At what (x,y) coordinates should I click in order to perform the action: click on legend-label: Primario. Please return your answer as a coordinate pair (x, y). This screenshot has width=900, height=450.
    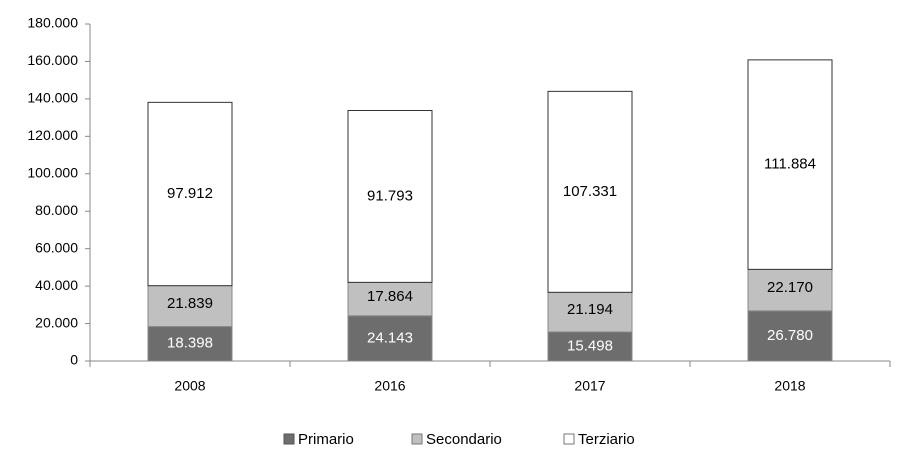
    Looking at the image, I should click on (326, 439).